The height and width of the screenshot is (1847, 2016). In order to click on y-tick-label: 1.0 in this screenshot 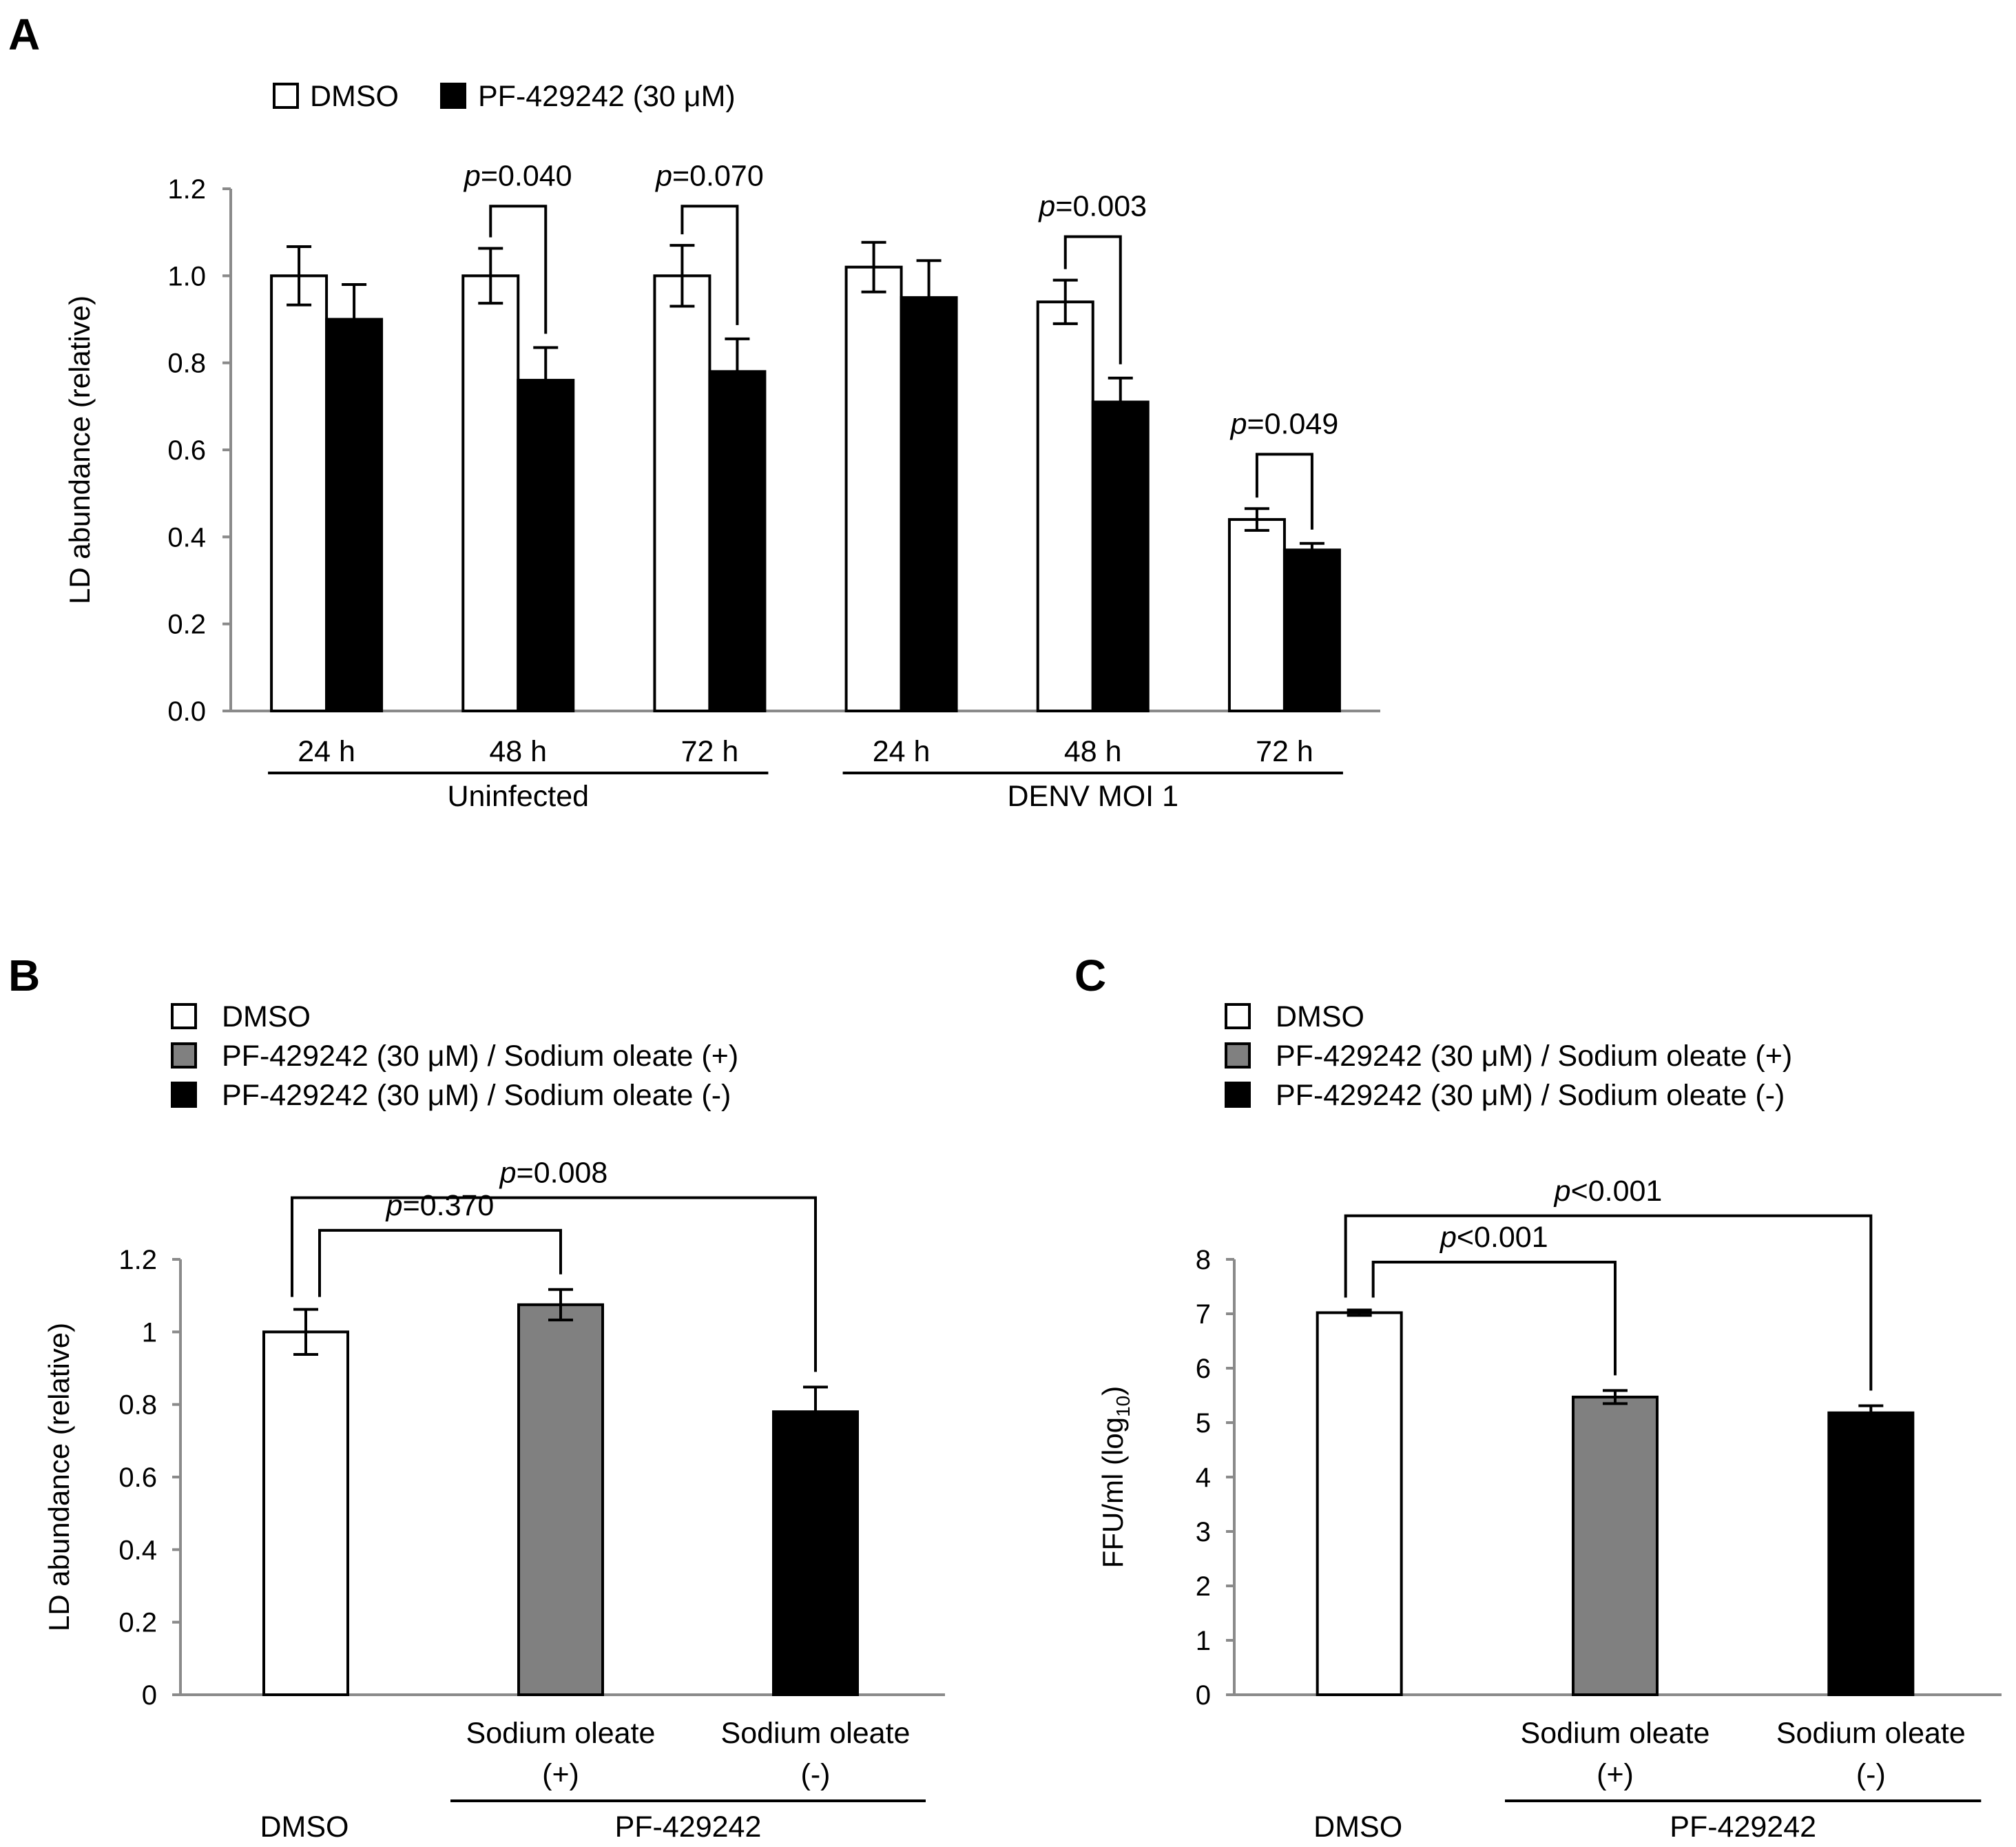, I will do `click(186, 276)`.